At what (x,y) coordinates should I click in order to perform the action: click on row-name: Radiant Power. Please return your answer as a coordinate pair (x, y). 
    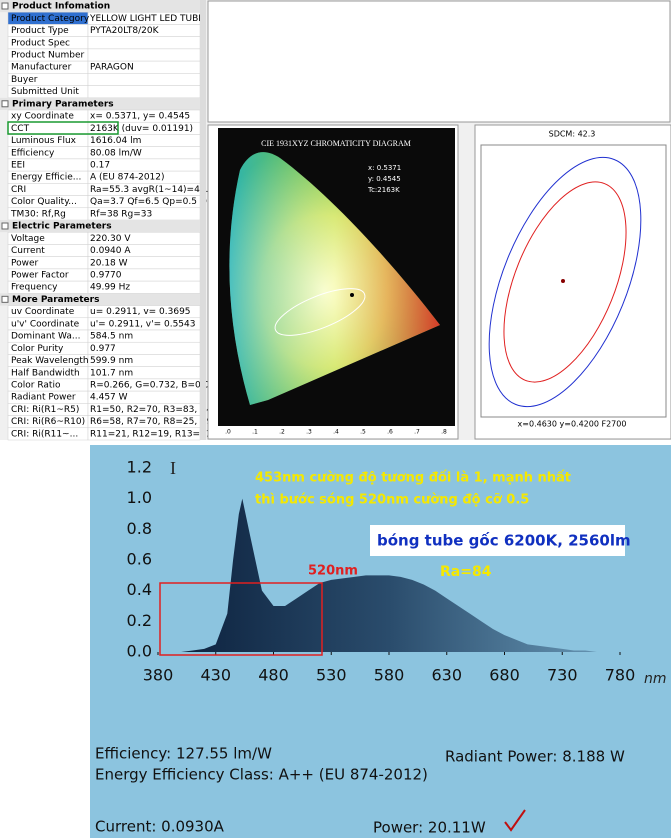
    Looking at the image, I should click on (43, 398).